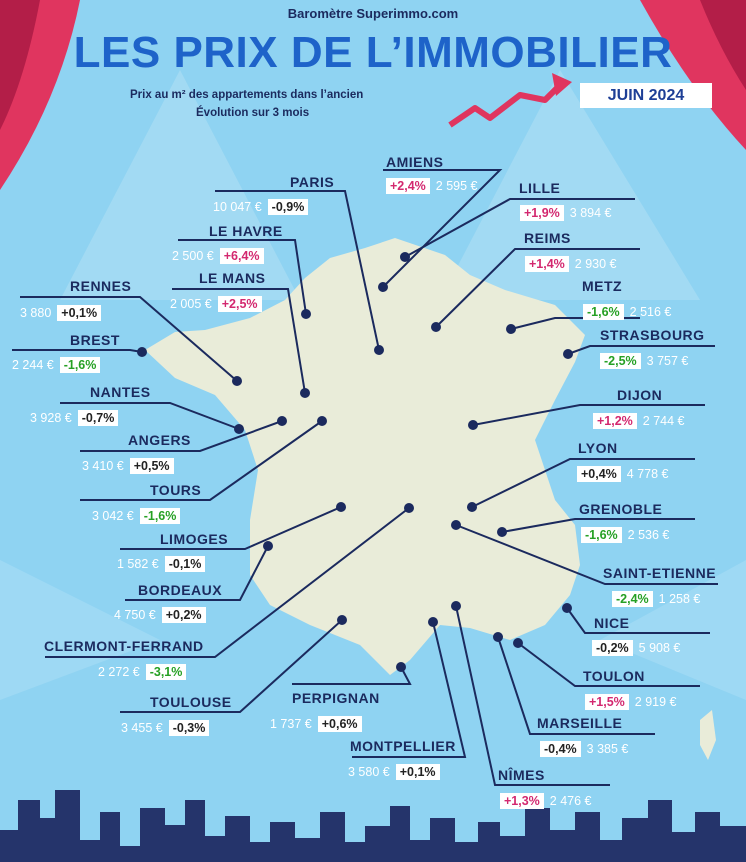  What do you see at coordinates (239, 341) in the screenshot?
I see `leader-line-le-mans` at bounding box center [239, 341].